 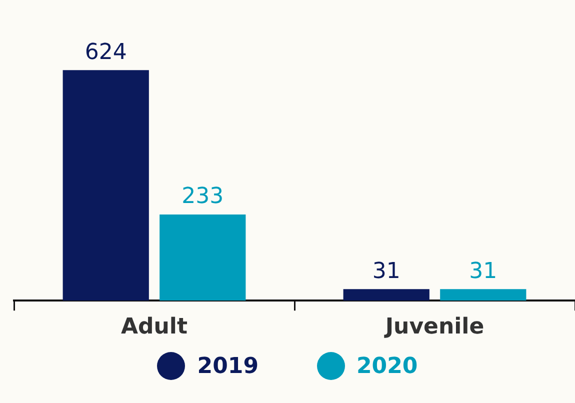 What do you see at coordinates (387, 366) in the screenshot?
I see `legend-label: 2020` at bounding box center [387, 366].